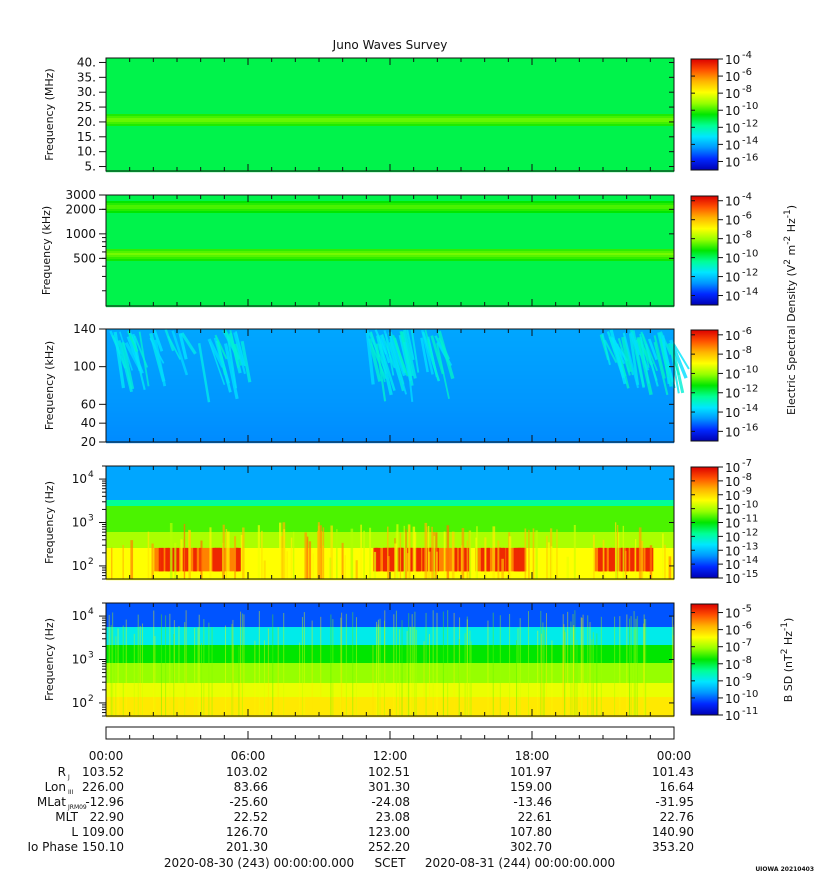 The image size is (815, 880). Describe the element at coordinates (86, 62) in the screenshot. I see `y-tick-label: 40.` at that location.